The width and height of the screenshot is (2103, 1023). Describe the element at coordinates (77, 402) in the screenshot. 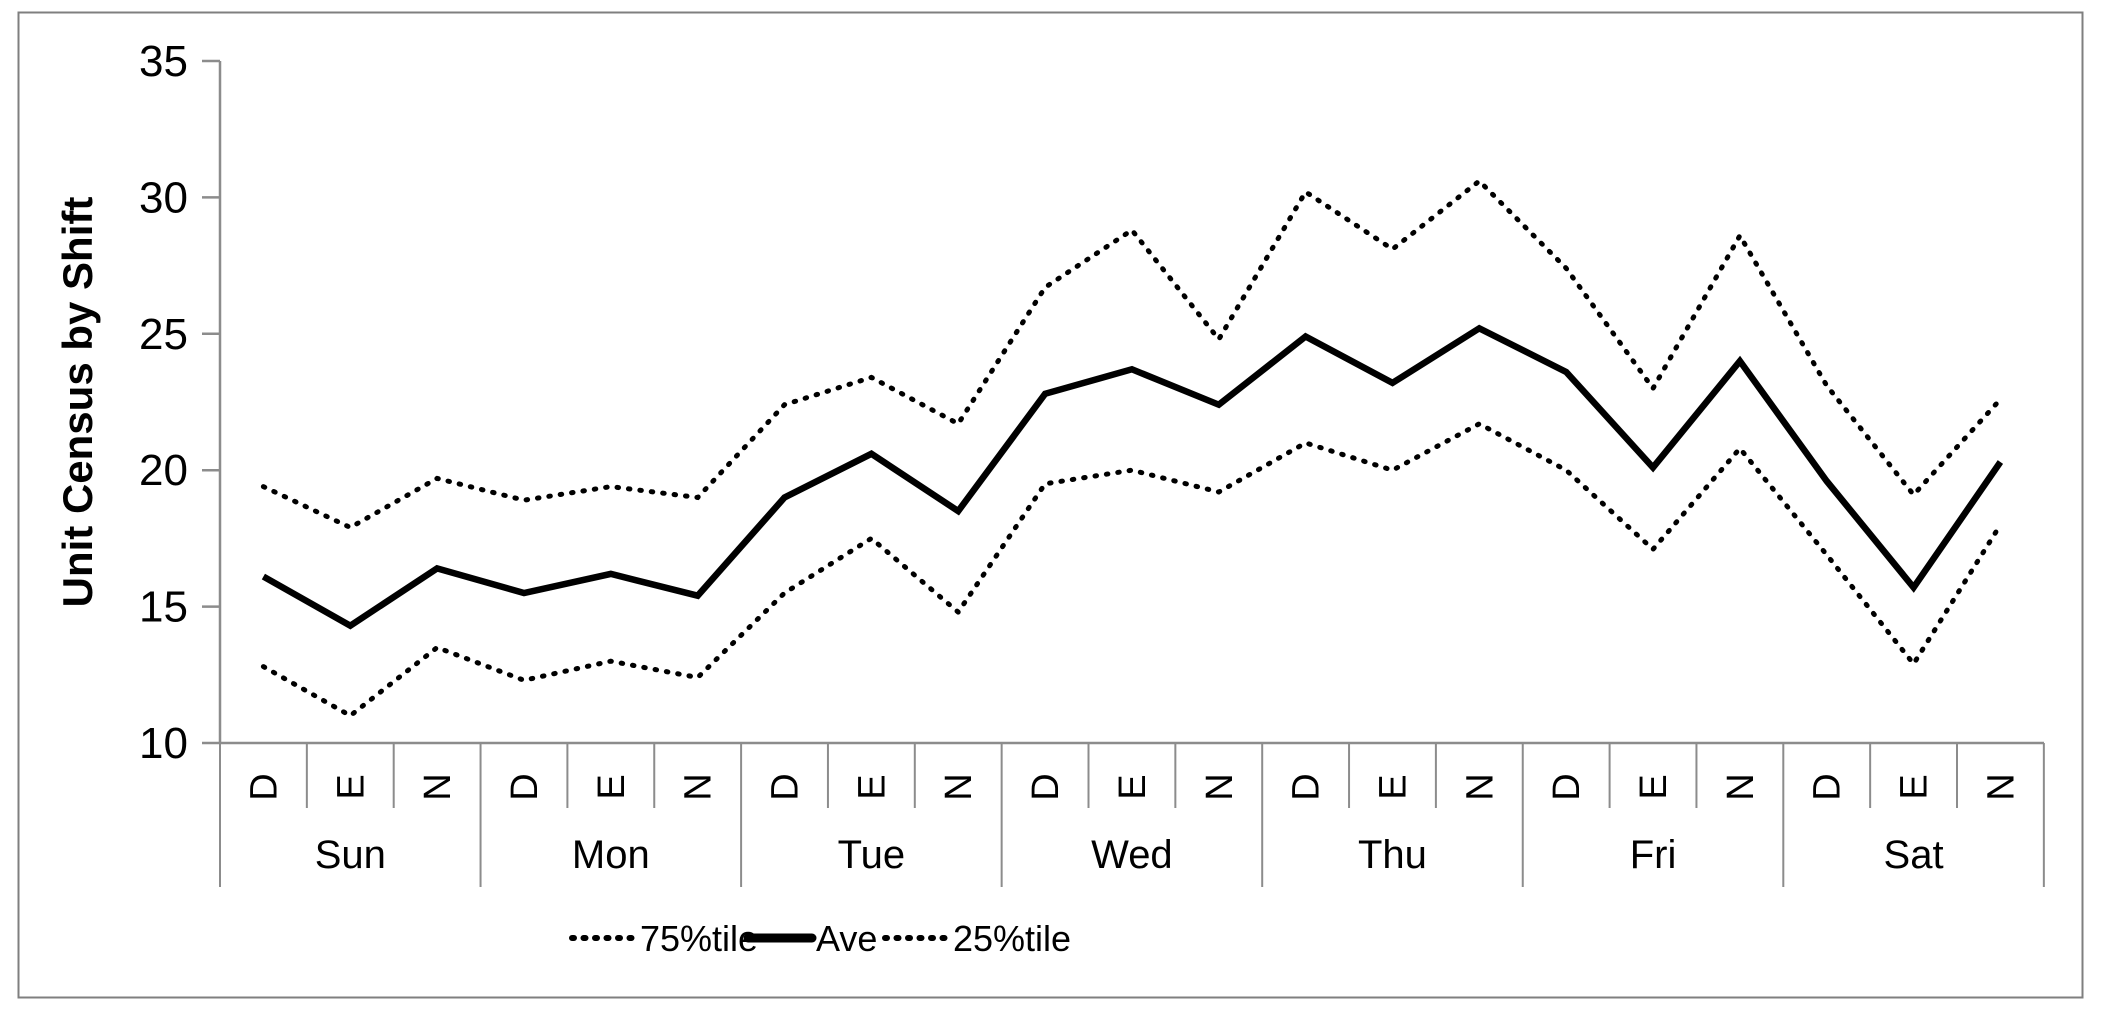

I see `y-axis-title: Unit Census by Shift` at that location.